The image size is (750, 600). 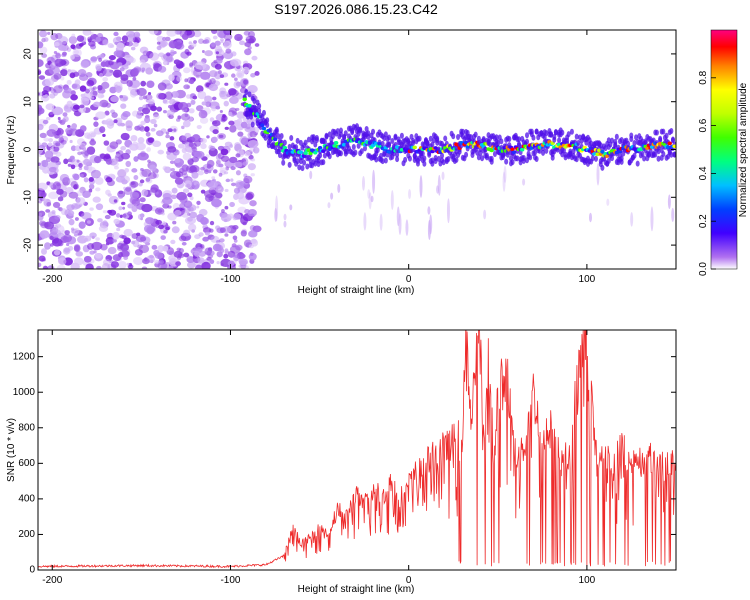 I want to click on colorbar-tick-label: 0.2, so click(x=703, y=221).